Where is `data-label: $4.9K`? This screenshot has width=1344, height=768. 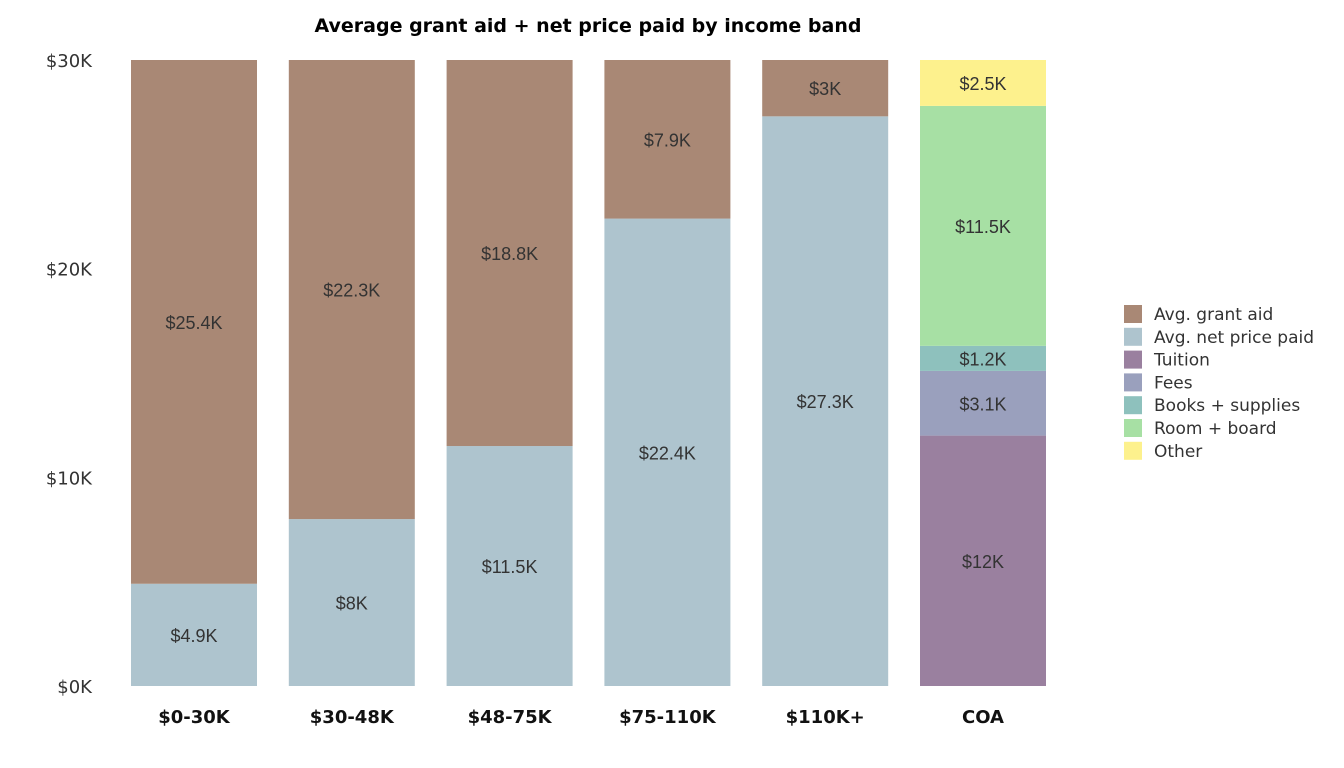 data-label: $4.9K is located at coordinates (193, 636).